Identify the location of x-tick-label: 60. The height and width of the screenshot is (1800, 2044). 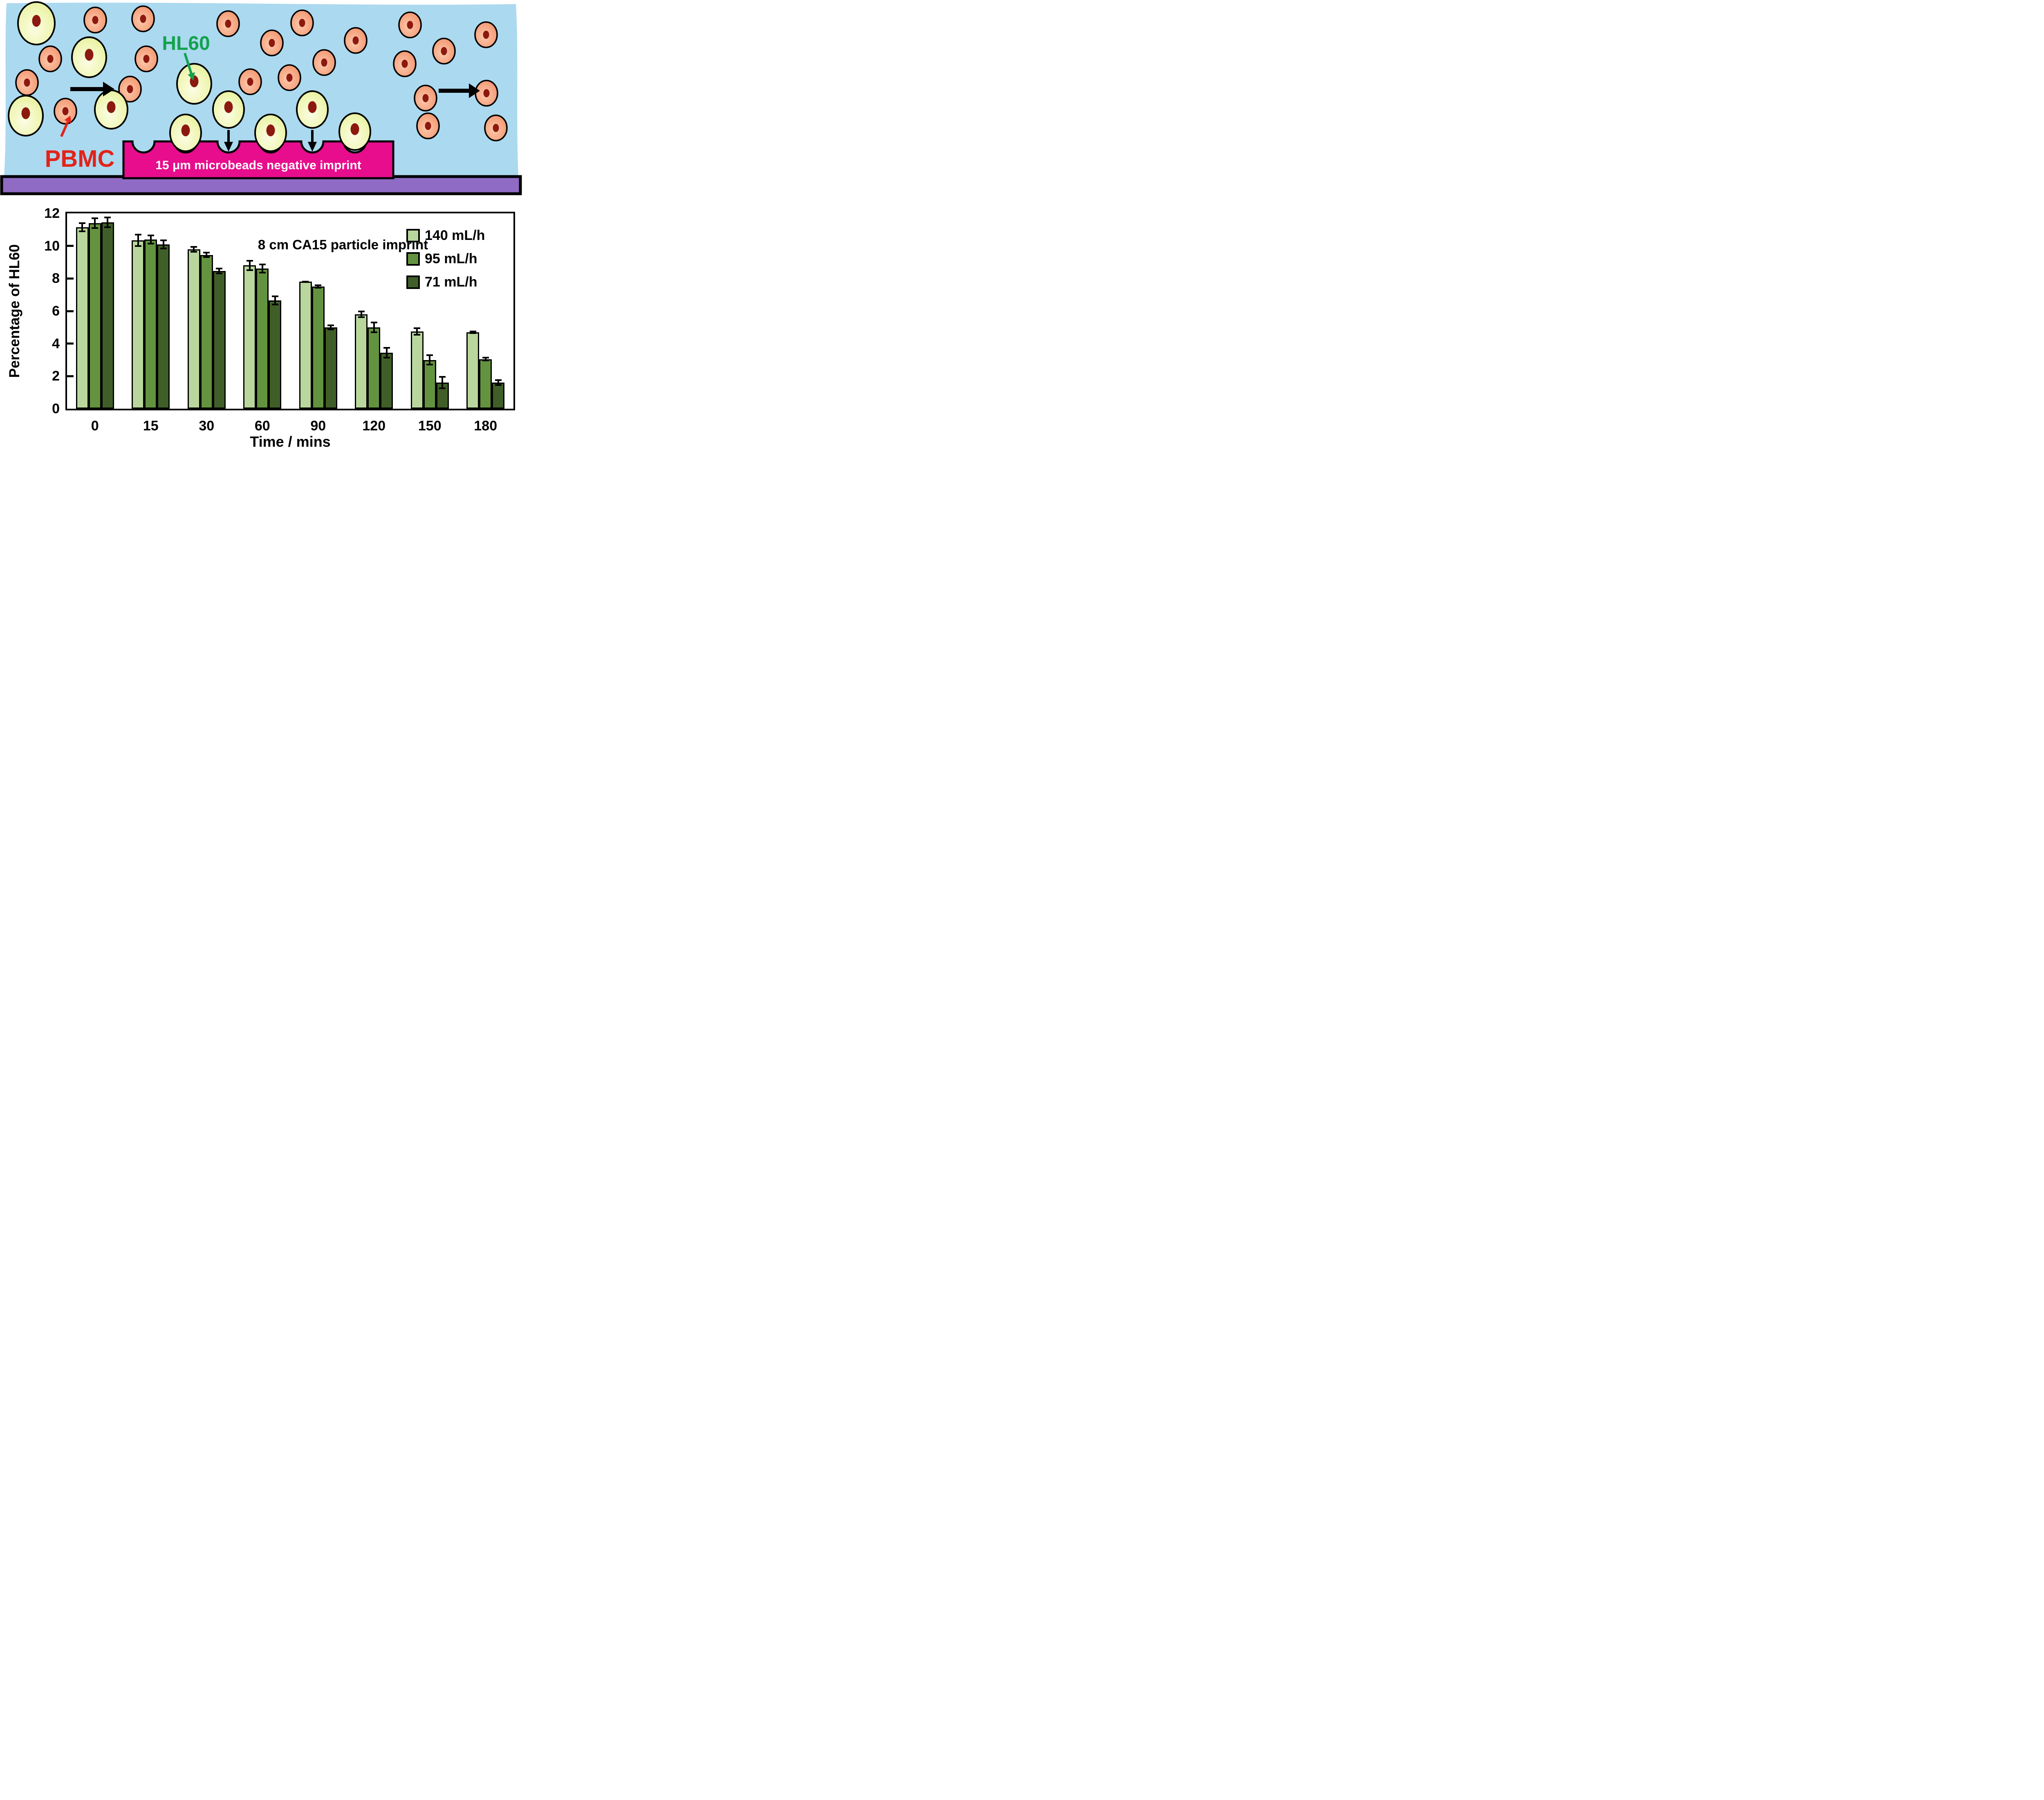
(262, 426).